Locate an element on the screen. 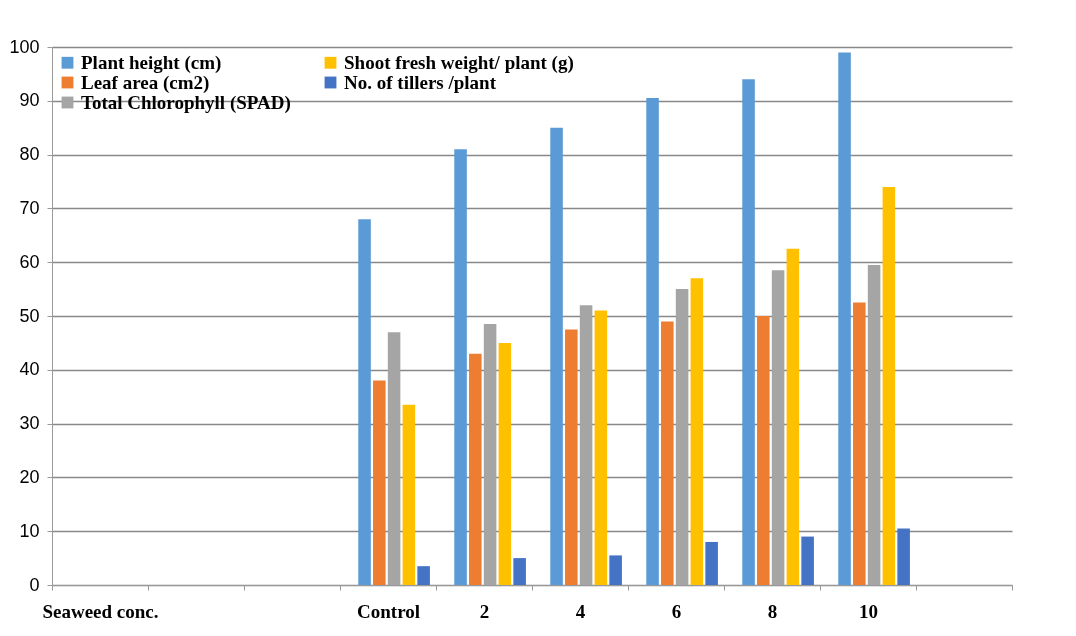 The image size is (1076, 636). x-tick-label: 2 is located at coordinates (484, 611).